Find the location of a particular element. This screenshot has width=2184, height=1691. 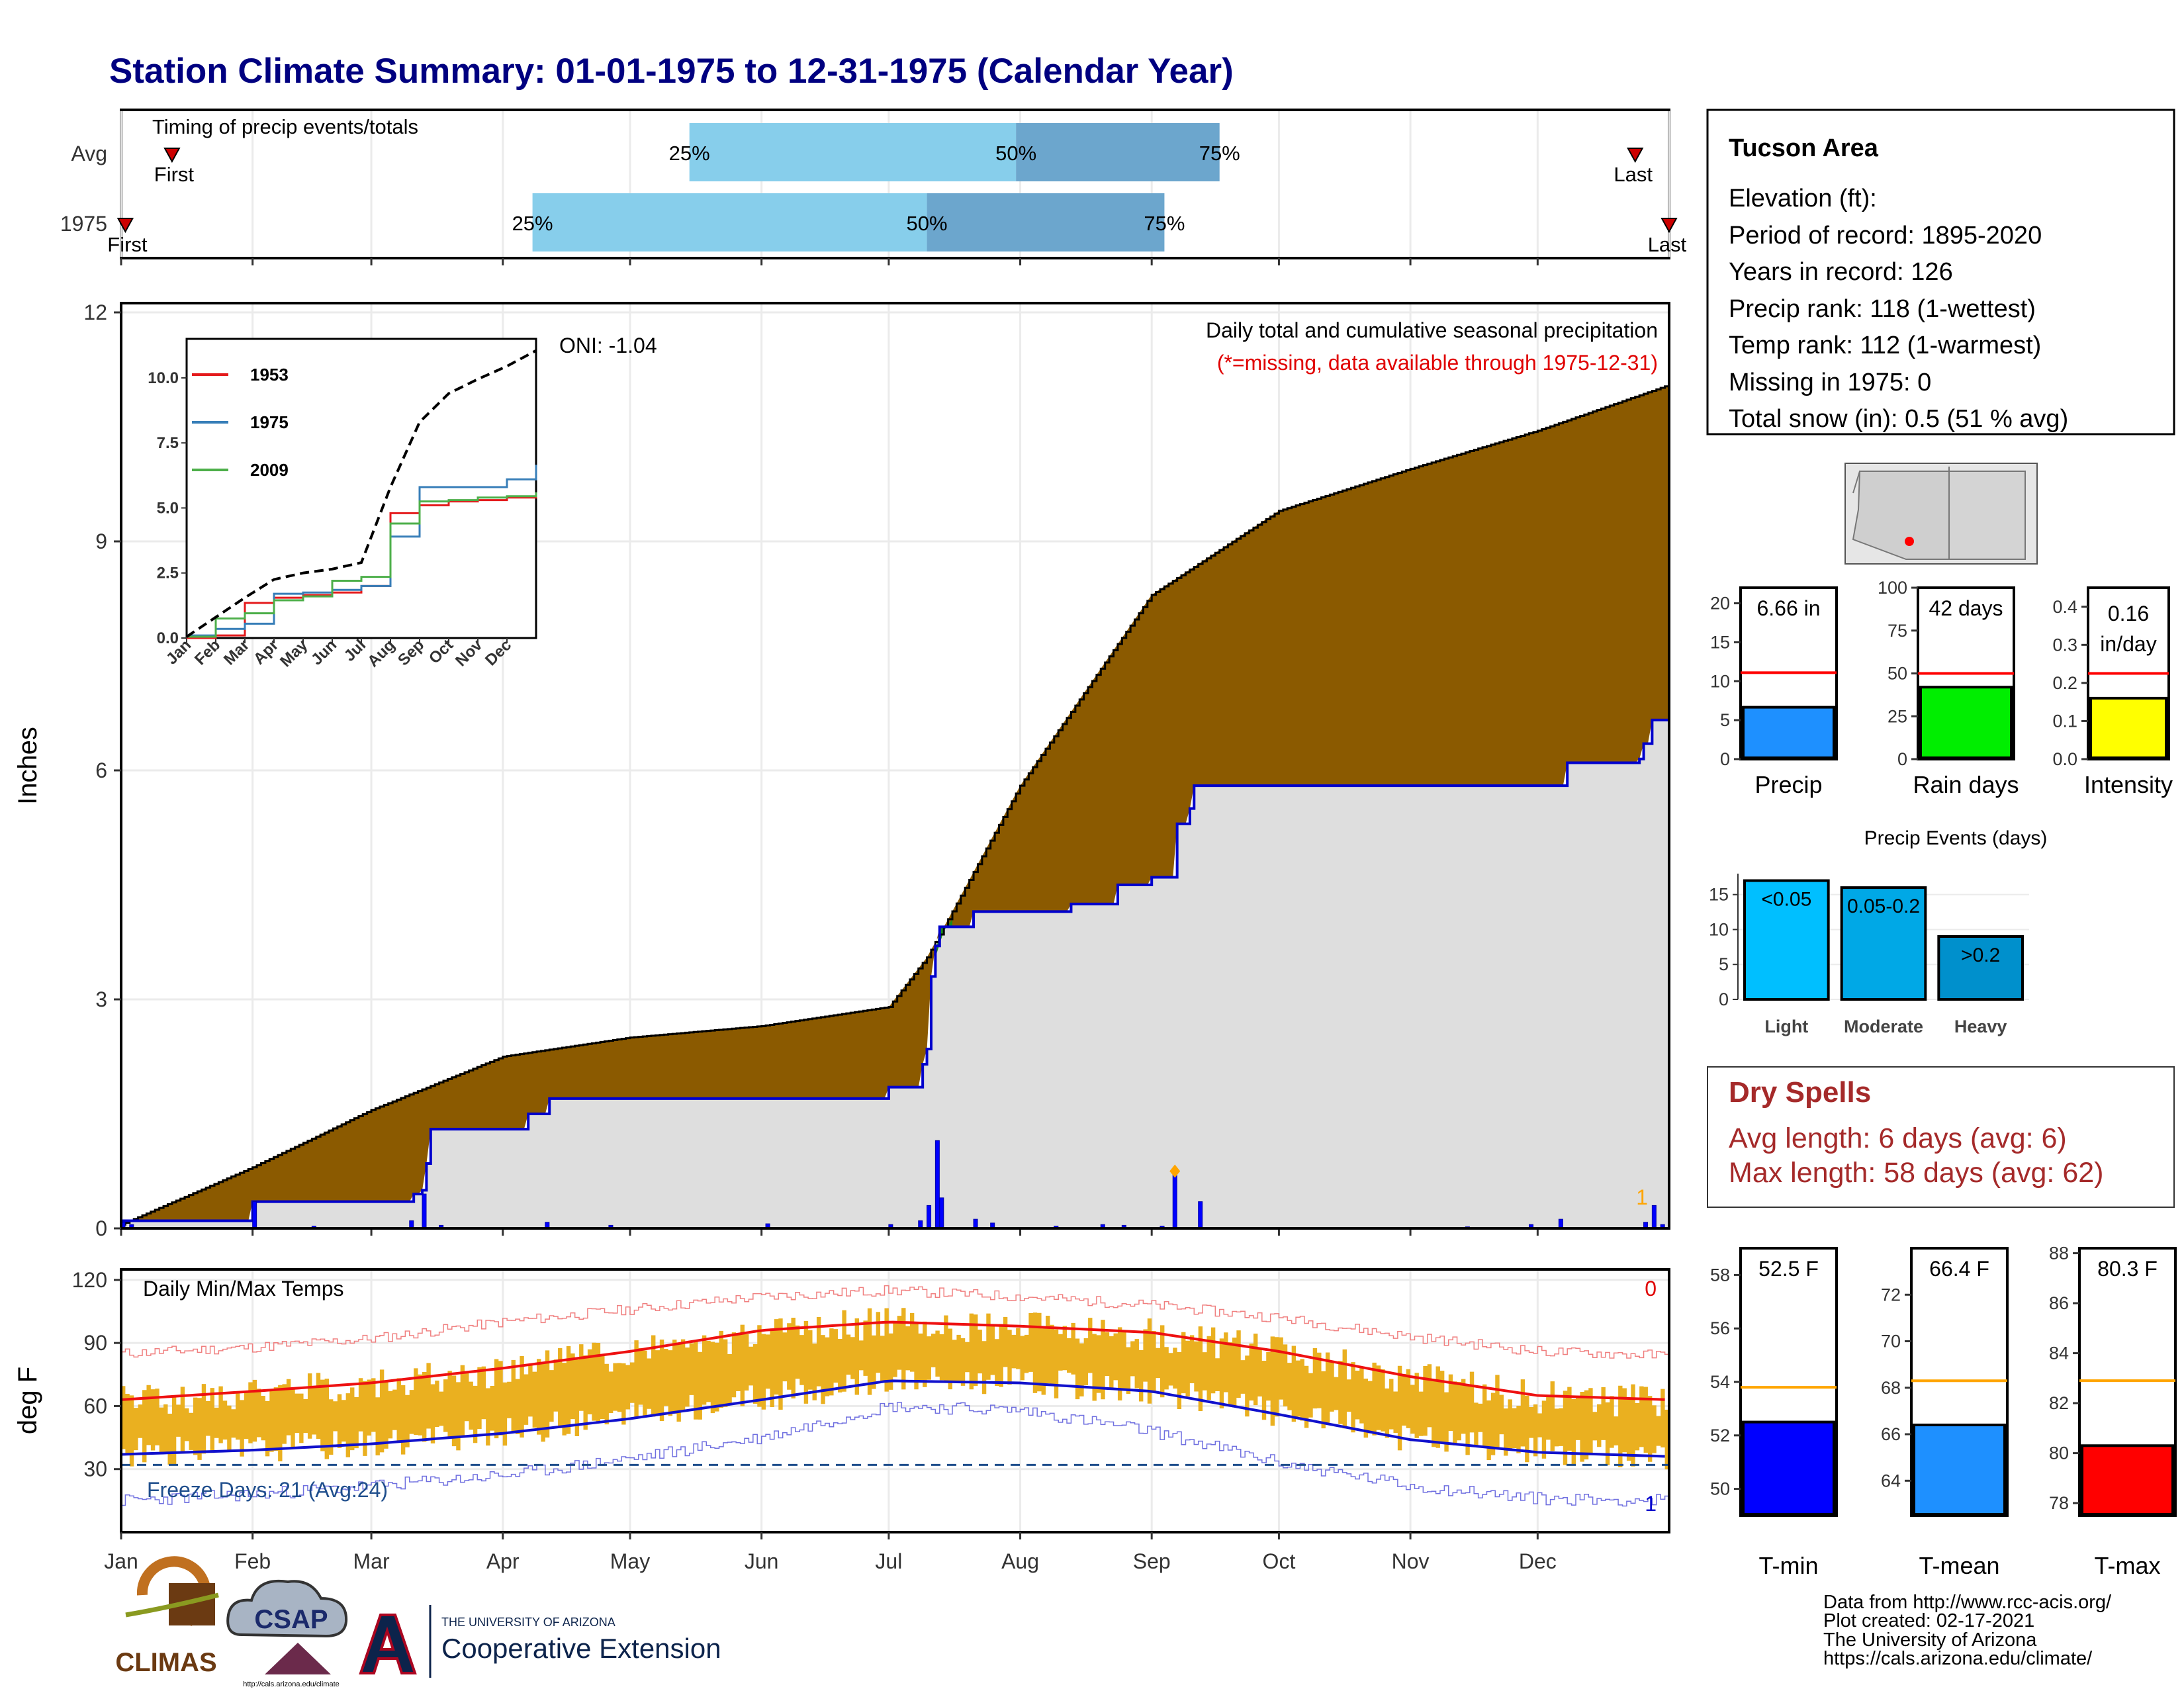

info-line-temp-rank: Temp rank: 112 (1-warmest) is located at coordinates (1885, 345).